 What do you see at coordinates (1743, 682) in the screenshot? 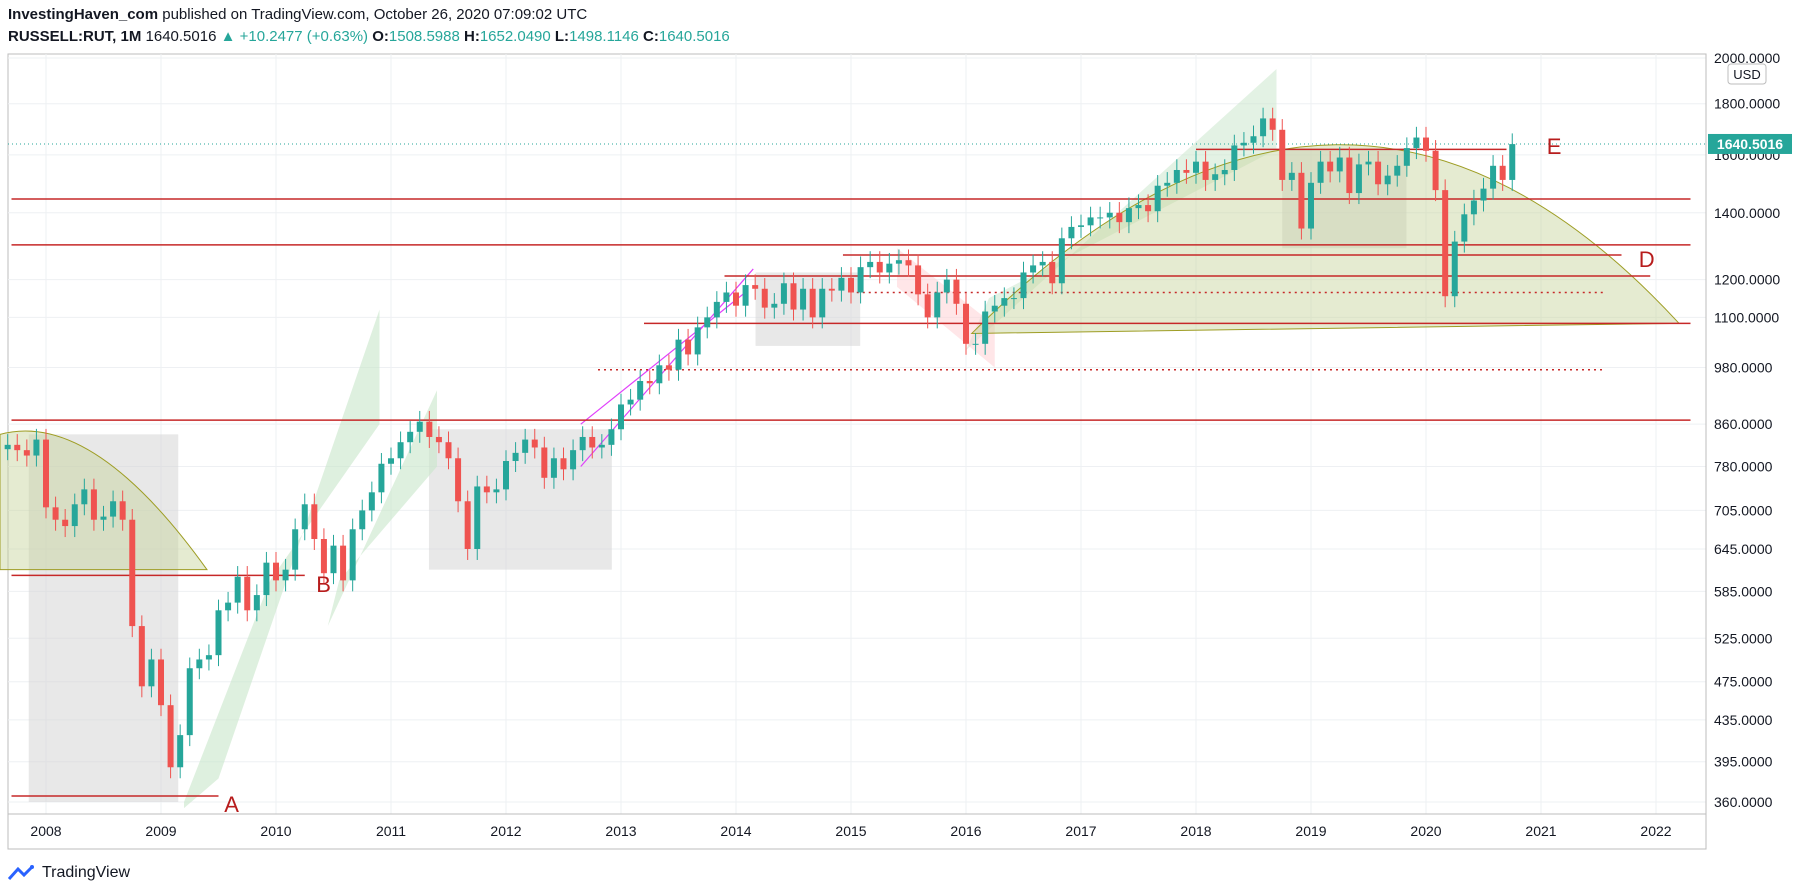
I see `price-tick-label: 475.0000` at bounding box center [1743, 682].